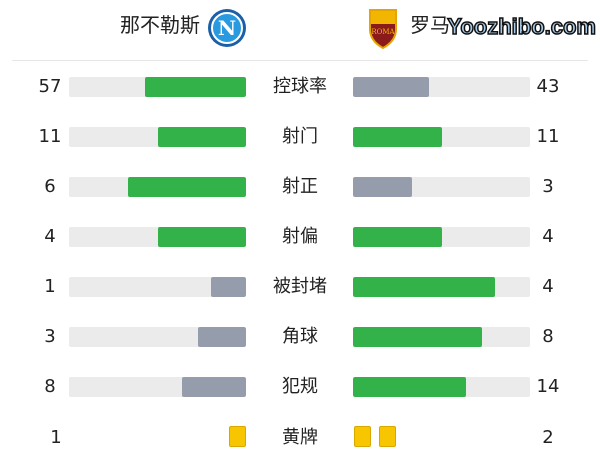 This screenshot has width=600, height=458. I want to click on home-team-name: 那不勒斯, so click(160, 25).